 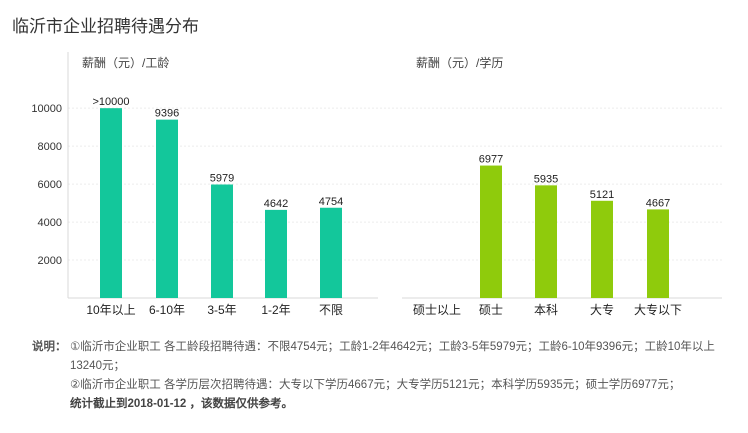 What do you see at coordinates (167, 114) in the screenshot?
I see `bar-value-label: 9396` at bounding box center [167, 114].